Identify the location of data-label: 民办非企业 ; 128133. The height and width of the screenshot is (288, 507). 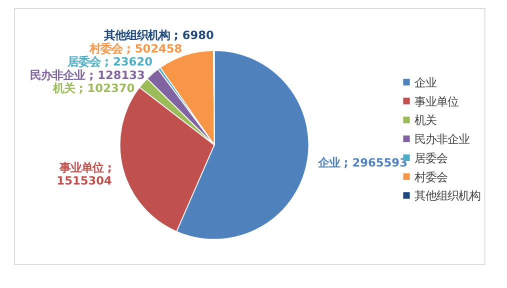
(87, 75).